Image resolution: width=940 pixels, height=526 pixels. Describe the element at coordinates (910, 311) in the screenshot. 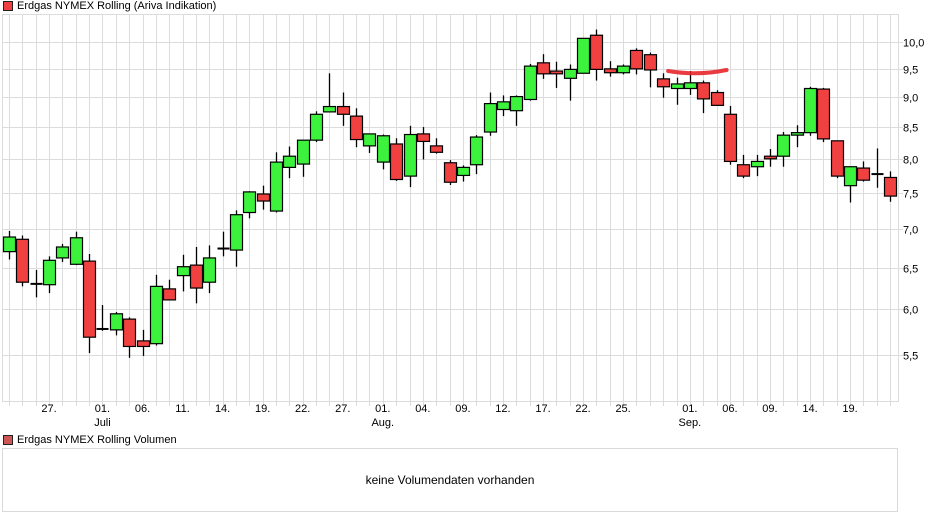

I see `y-tick-label: 6,0` at that location.